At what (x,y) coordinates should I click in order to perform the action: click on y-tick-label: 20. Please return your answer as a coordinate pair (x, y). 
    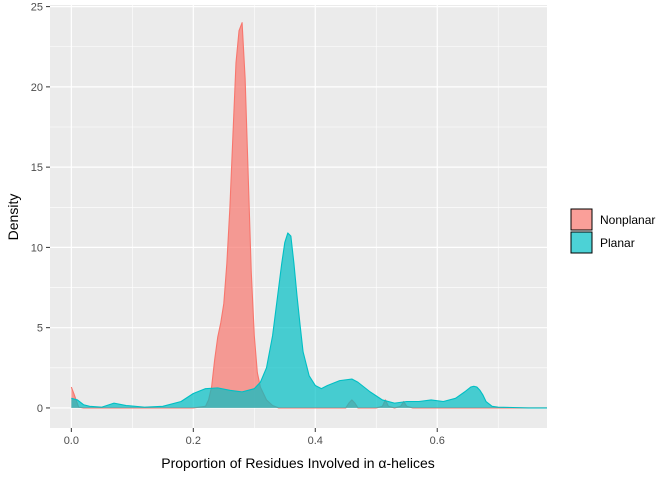
    Looking at the image, I should click on (37, 88).